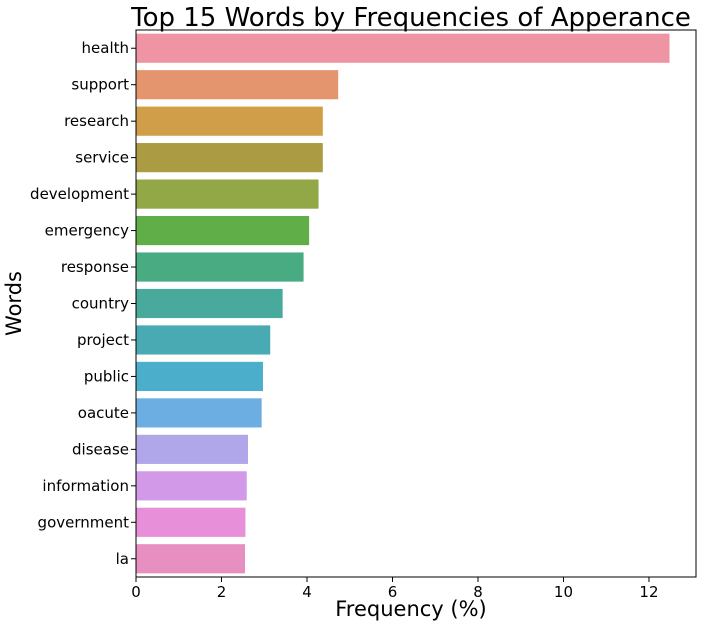 Image resolution: width=701 pixels, height=628 pixels. What do you see at coordinates (229, 121) in the screenshot?
I see `bar-research` at bounding box center [229, 121].